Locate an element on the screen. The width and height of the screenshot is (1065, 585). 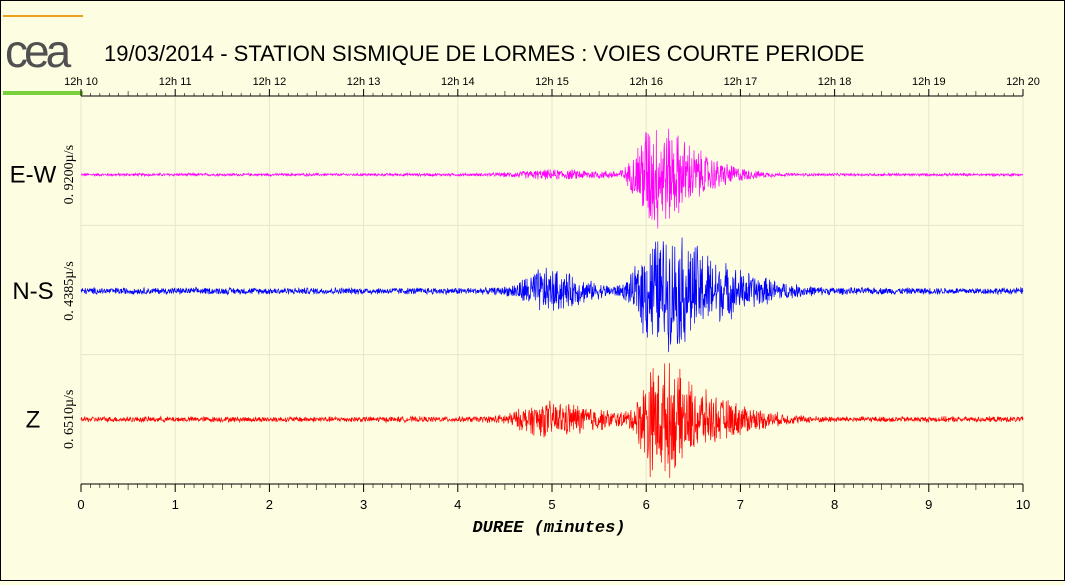
top-tick-label: 12h 13 is located at coordinates (364, 82).